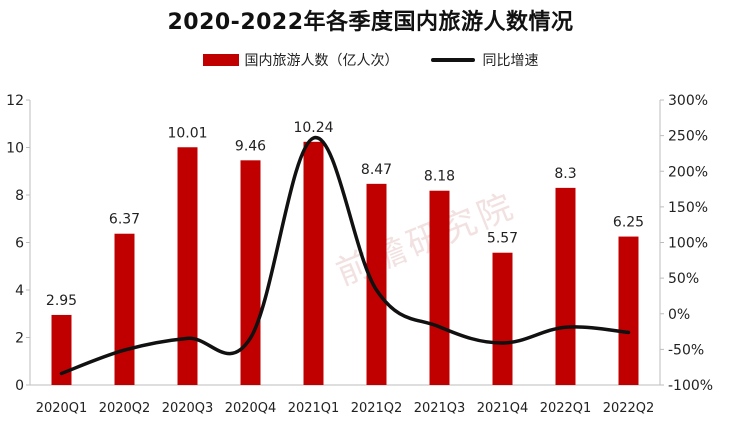 The width and height of the screenshot is (741, 422). Describe the element at coordinates (565, 174) in the screenshot. I see `bar-data-label: 8.3` at that location.